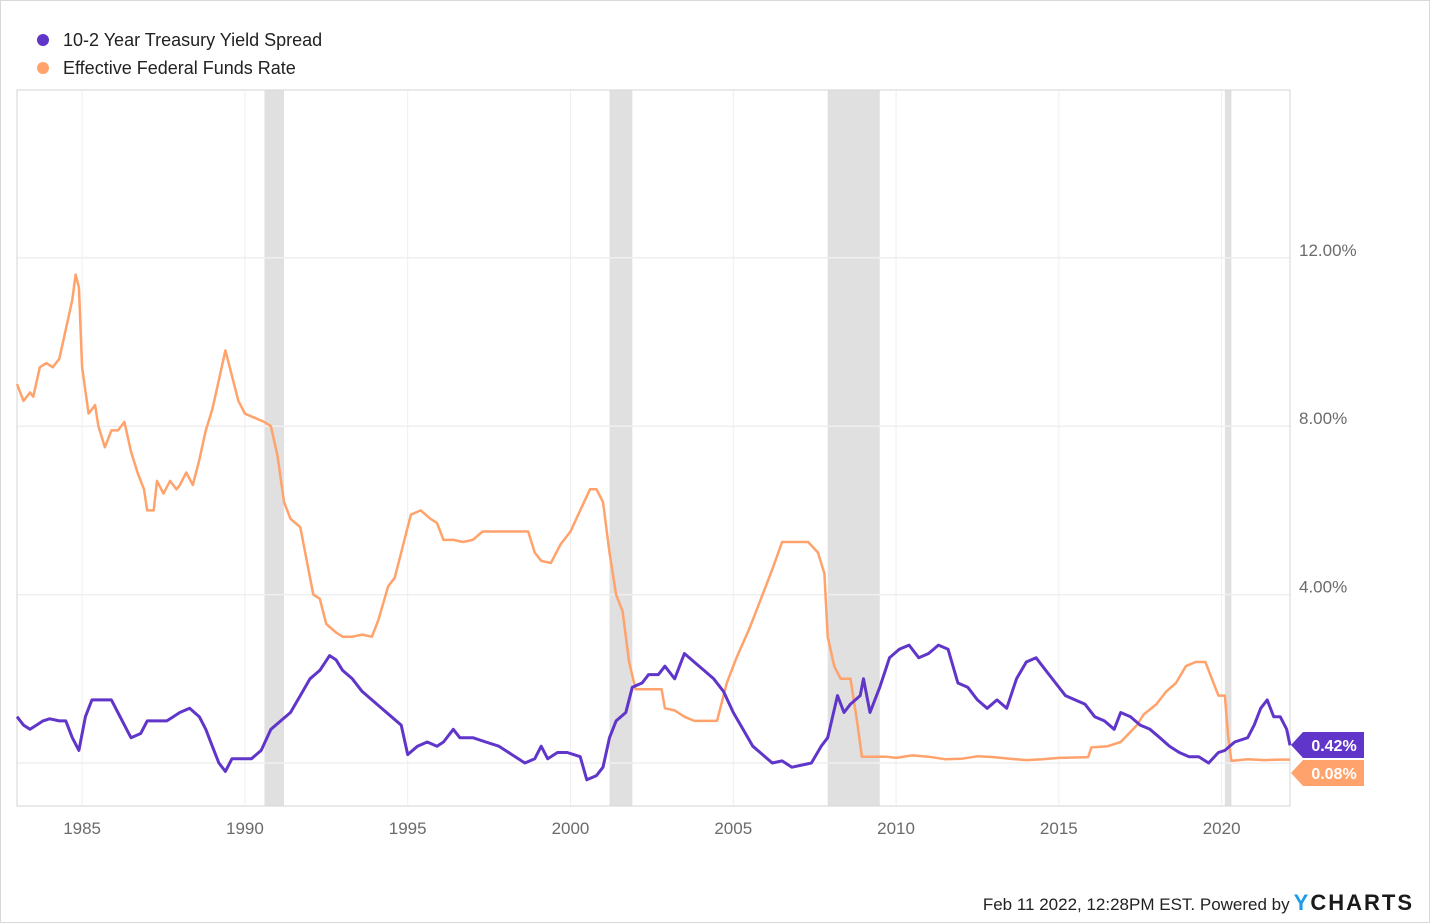  Describe the element at coordinates (1323, 587) in the screenshot. I see `y-tick-label: 4.00%` at that location.